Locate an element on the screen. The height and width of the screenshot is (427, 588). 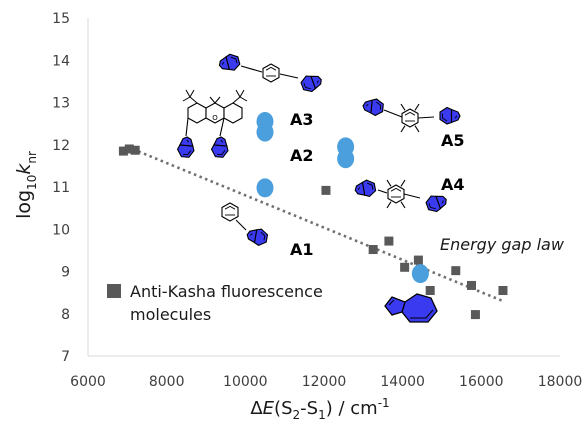
label-a2: A2 is located at coordinates (302, 155).